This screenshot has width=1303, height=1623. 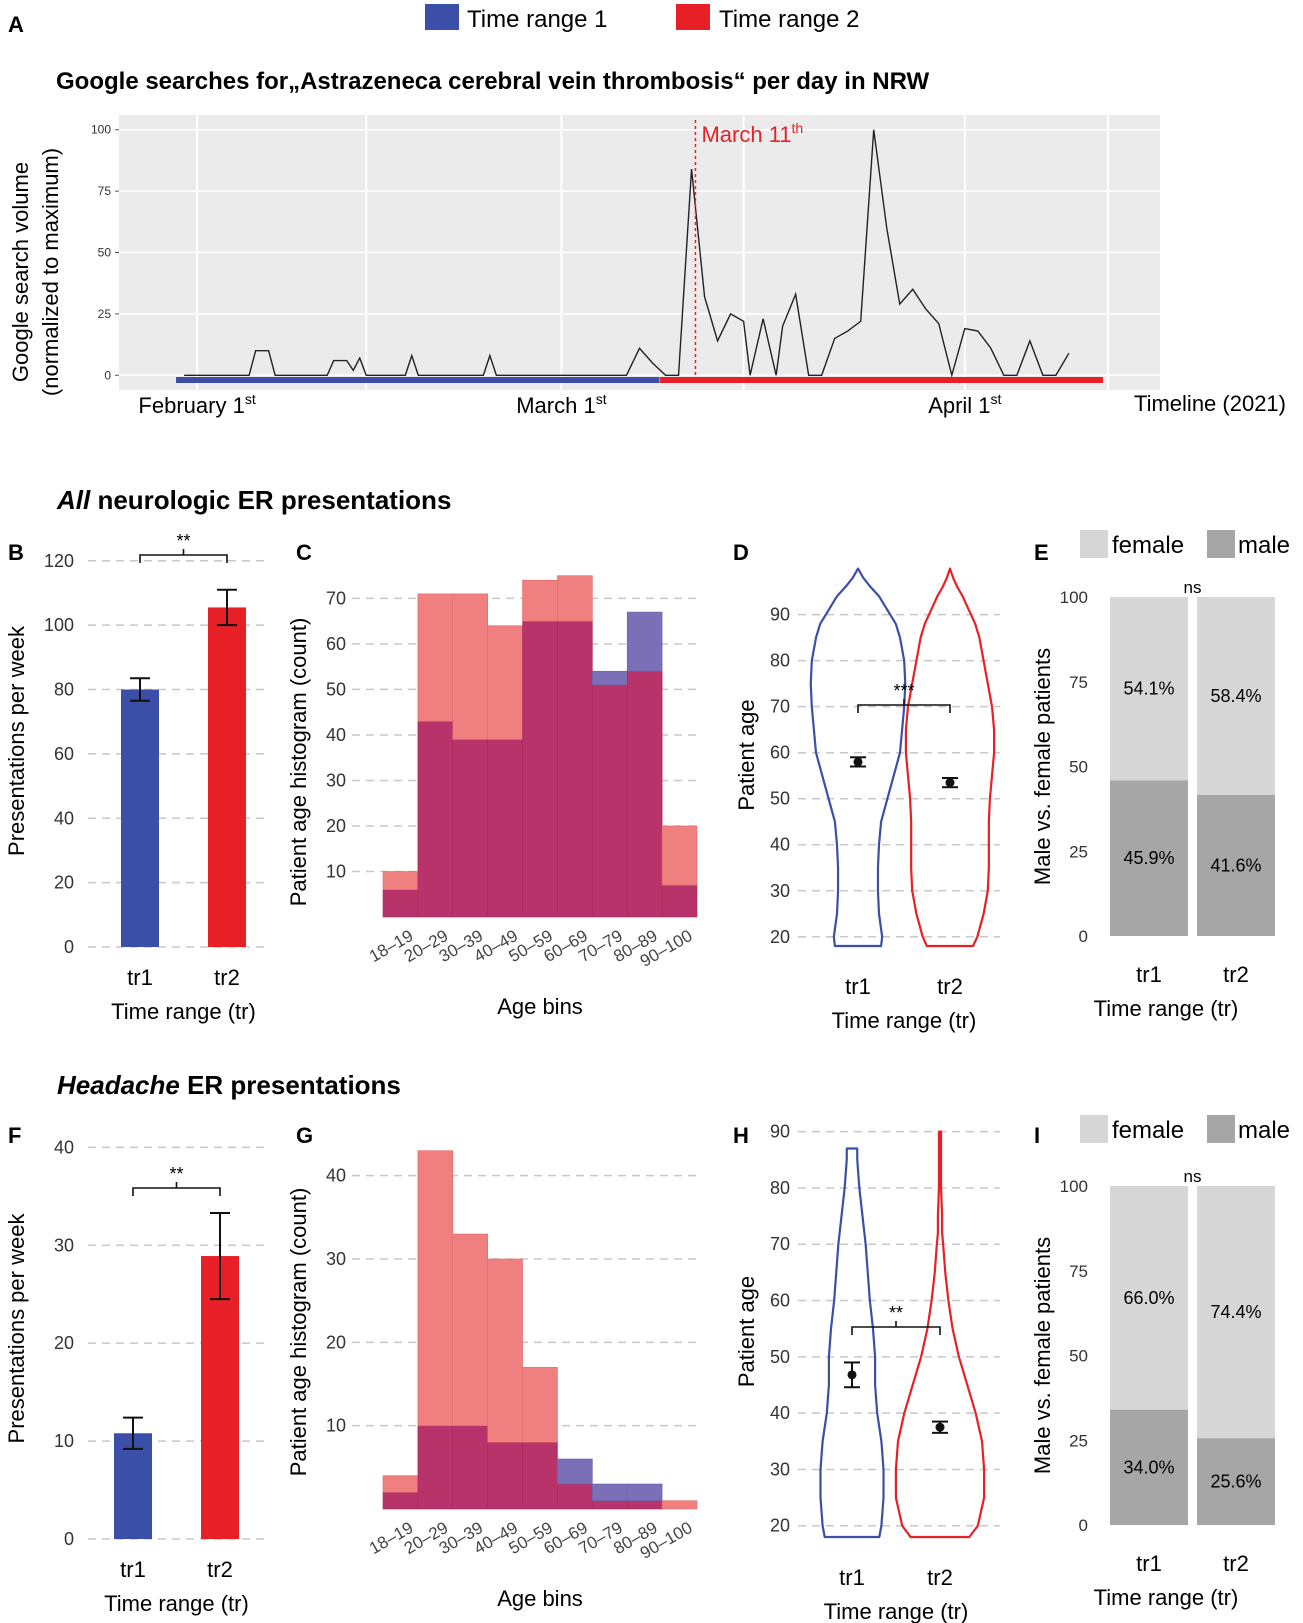 What do you see at coordinates (852, 1343) in the screenshot?
I see `violin-tr1` at bounding box center [852, 1343].